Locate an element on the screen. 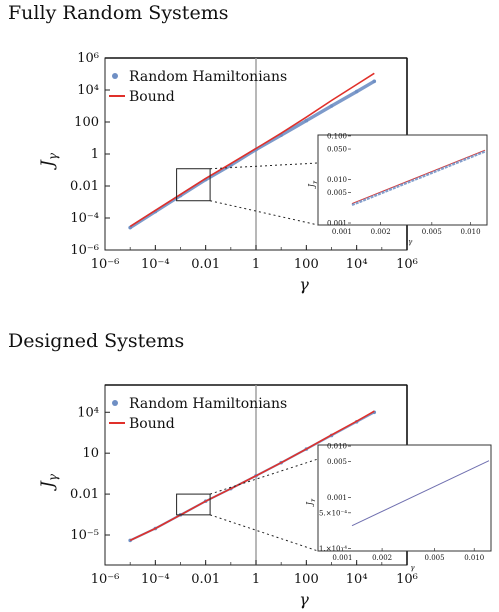 The width and height of the screenshot is (499, 612). inset-y-tick-label: 1.×10⁻⁴ is located at coordinates (333, 549).